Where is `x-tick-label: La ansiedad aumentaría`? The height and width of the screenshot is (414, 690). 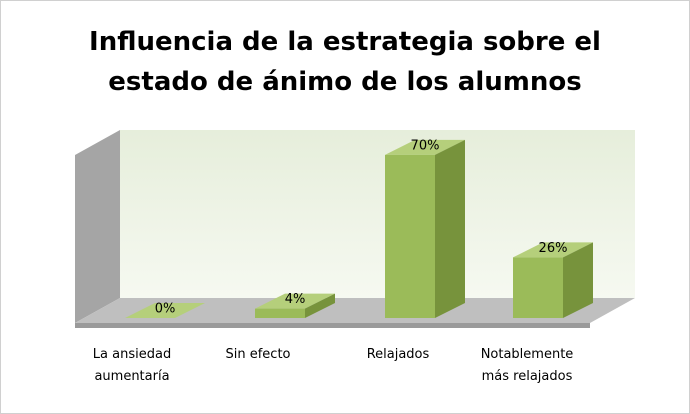 x-tick-label: La ansiedad aumentaría is located at coordinates (132, 365).